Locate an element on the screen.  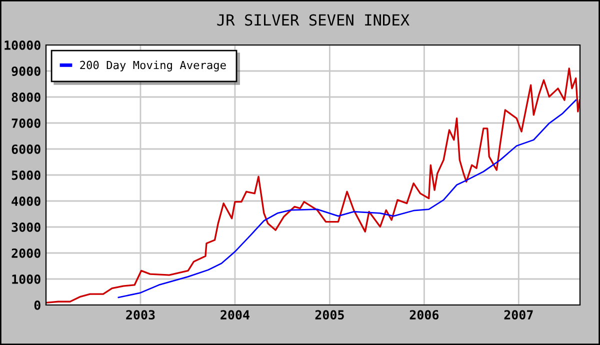
y-tick-label: 4000 is located at coordinates (26, 201).